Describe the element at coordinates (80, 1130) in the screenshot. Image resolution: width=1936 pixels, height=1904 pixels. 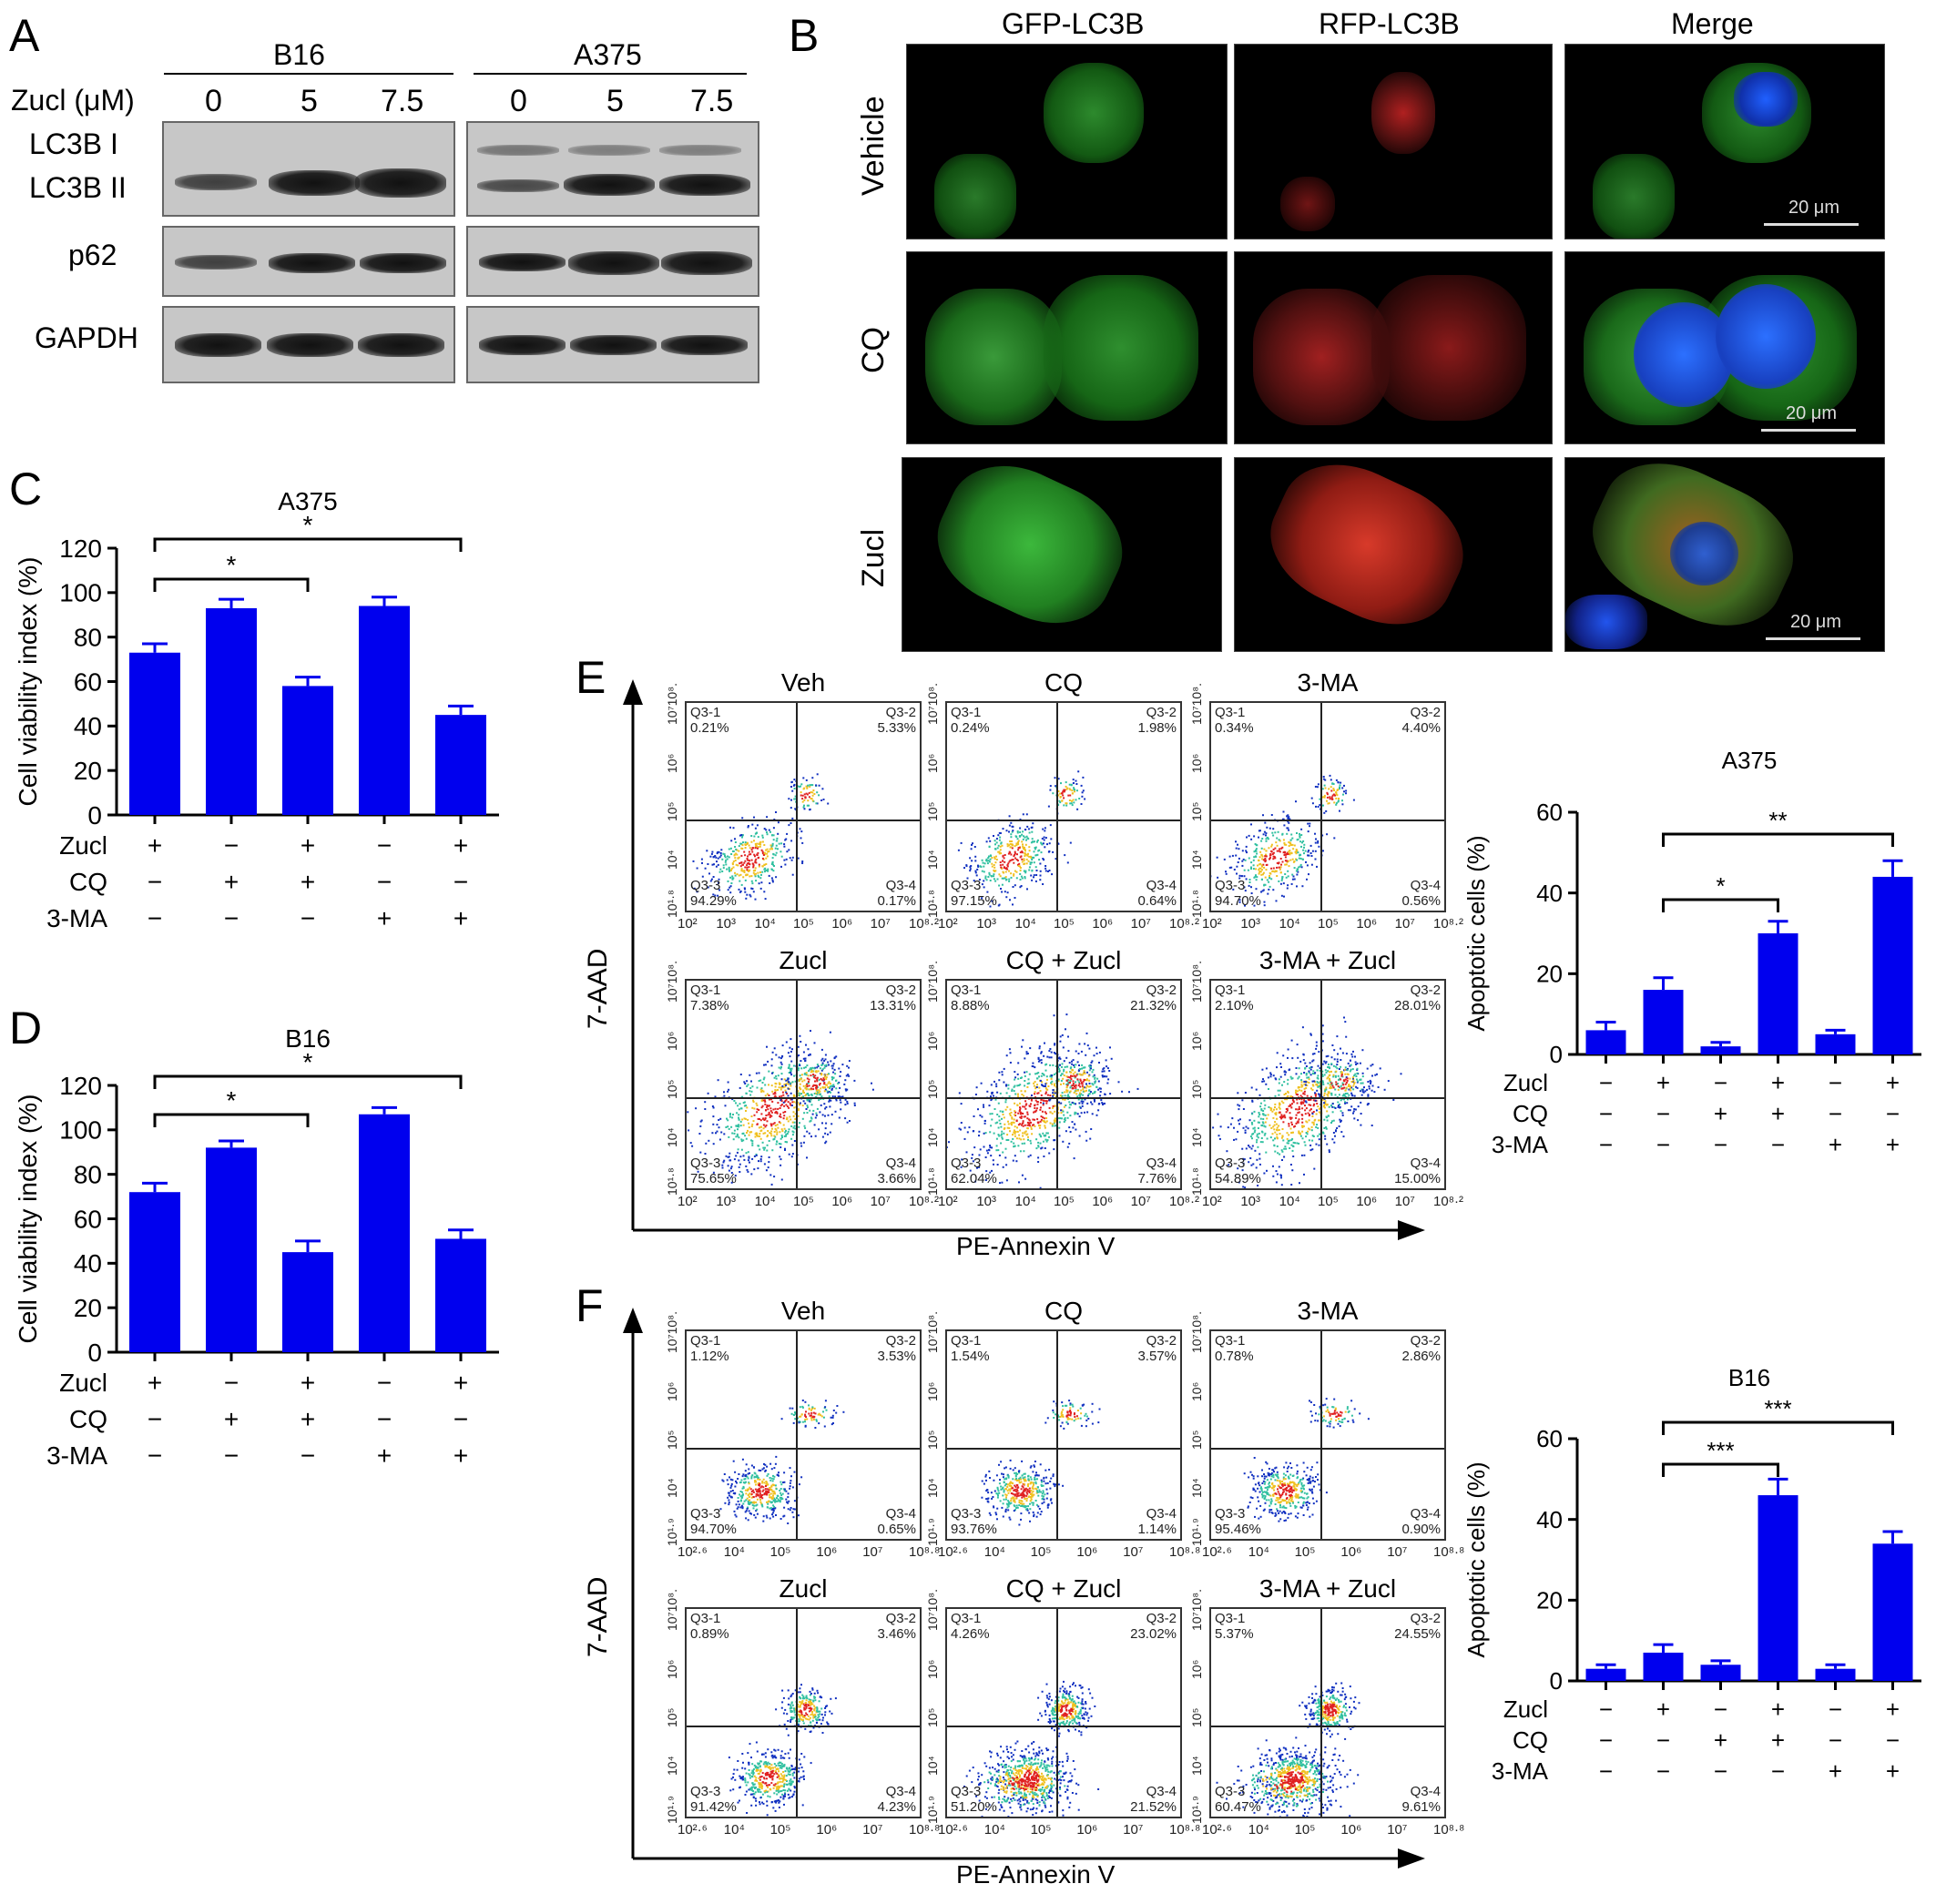
I see `y-tick-label: 100` at that location.